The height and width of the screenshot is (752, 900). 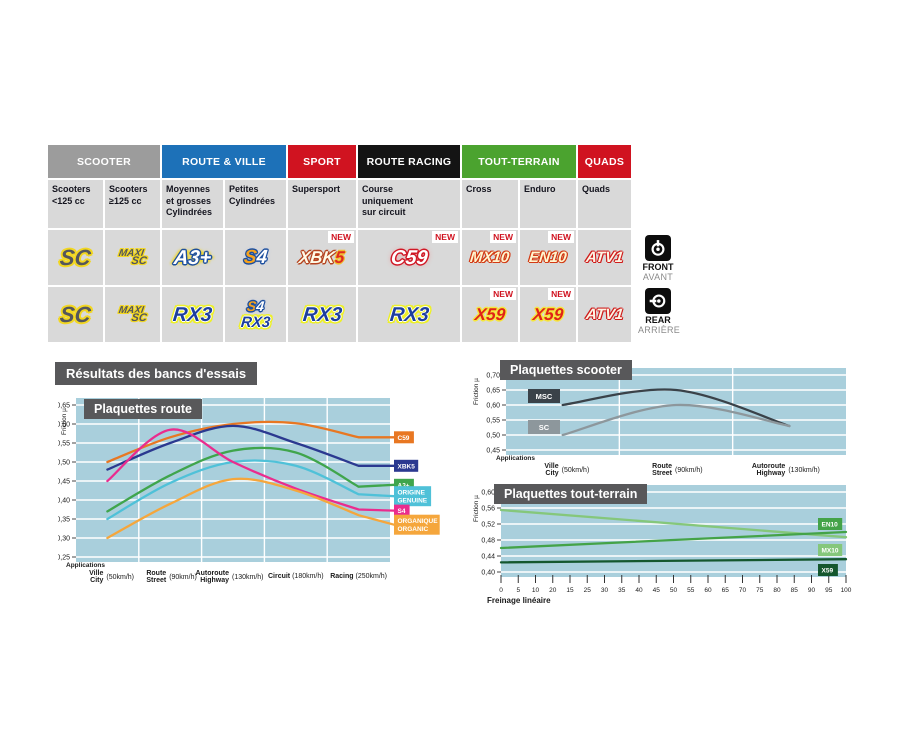 What do you see at coordinates (407, 466) in the screenshot?
I see `svg-text: XBK5` at bounding box center [407, 466].